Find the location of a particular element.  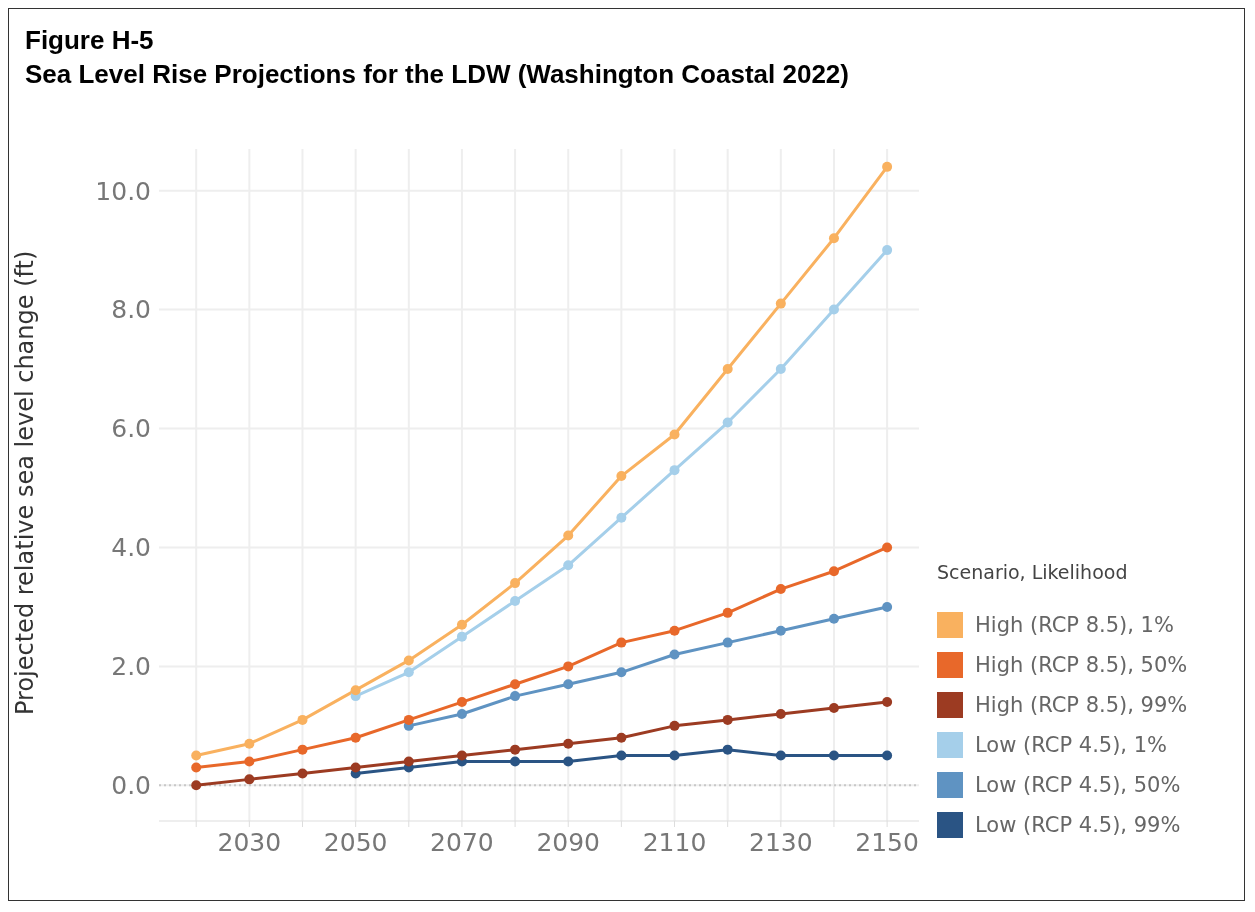

y-tick-label: 4.0 is located at coordinates (131, 548).